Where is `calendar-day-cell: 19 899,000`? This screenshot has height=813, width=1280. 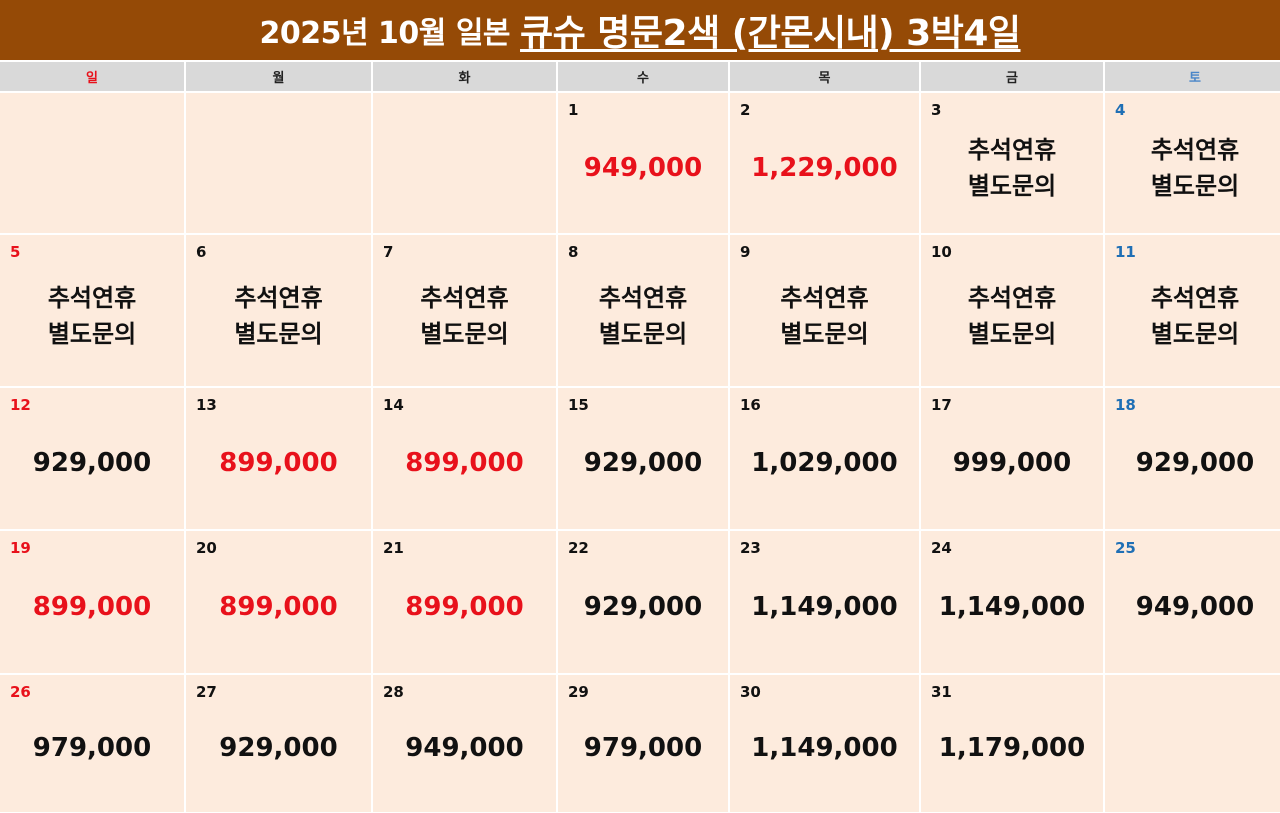 calendar-day-cell: 19 899,000 is located at coordinates (92, 602).